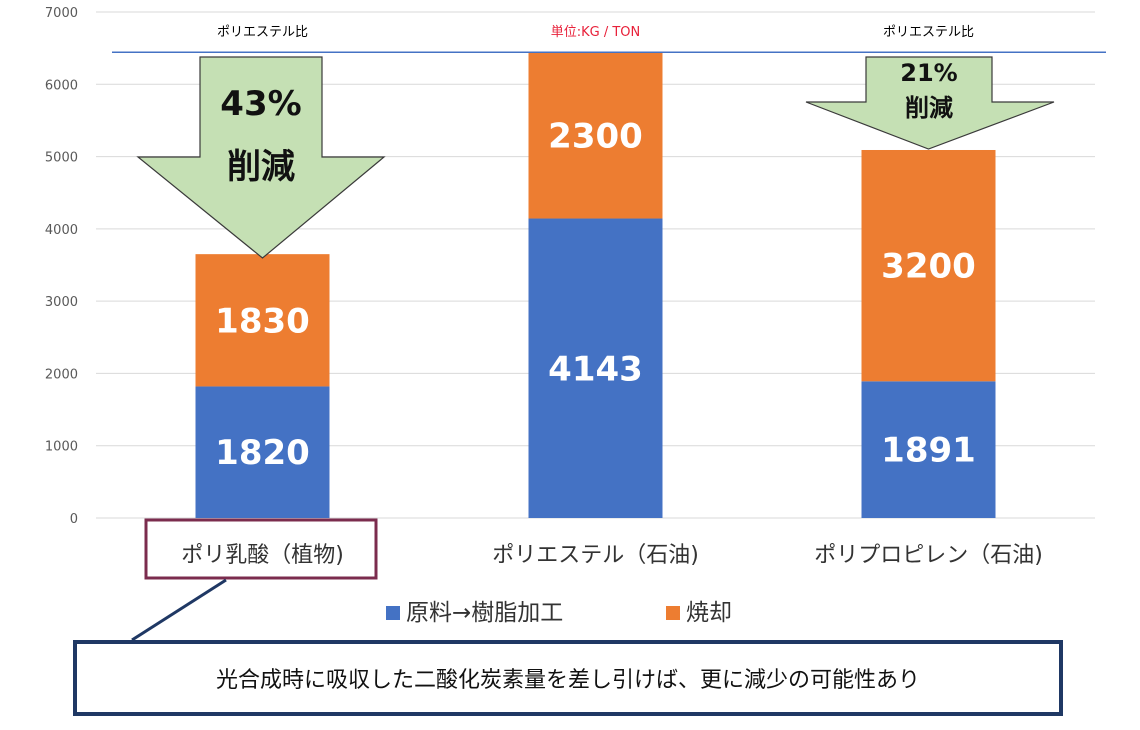 Image resolution: width=1140 pixels, height=730 pixels. I want to click on category-label: ポリ乳酸（植物), so click(262, 555).